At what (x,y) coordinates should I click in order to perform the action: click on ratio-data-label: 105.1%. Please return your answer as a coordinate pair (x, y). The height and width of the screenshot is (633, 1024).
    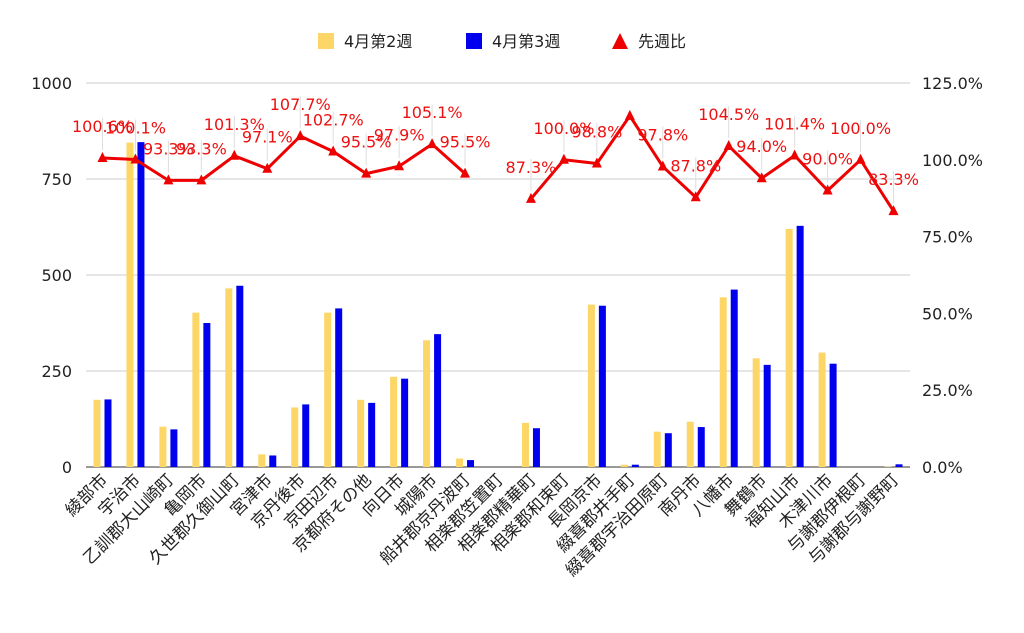
    Looking at the image, I should click on (432, 112).